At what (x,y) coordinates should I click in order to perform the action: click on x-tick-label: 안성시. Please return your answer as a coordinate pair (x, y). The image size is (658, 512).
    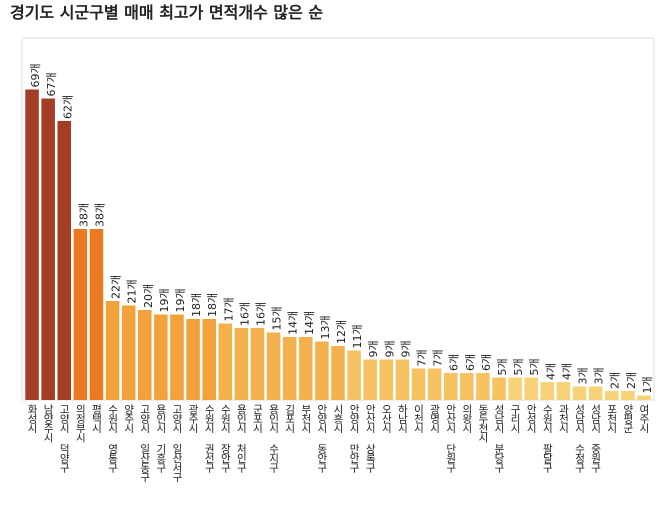
    Looking at the image, I should click on (531, 418).